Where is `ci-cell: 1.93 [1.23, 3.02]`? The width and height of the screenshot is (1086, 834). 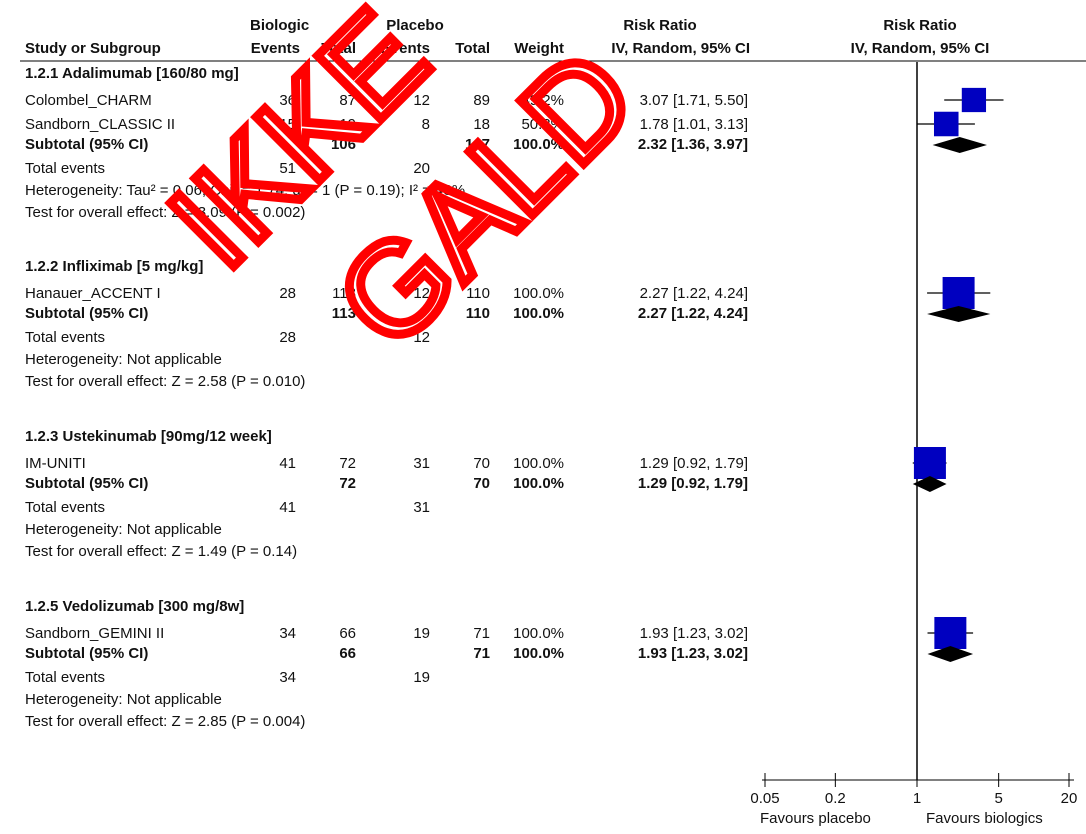
ci-cell: 1.93 [1.23, 3.02] is located at coordinates (693, 633).